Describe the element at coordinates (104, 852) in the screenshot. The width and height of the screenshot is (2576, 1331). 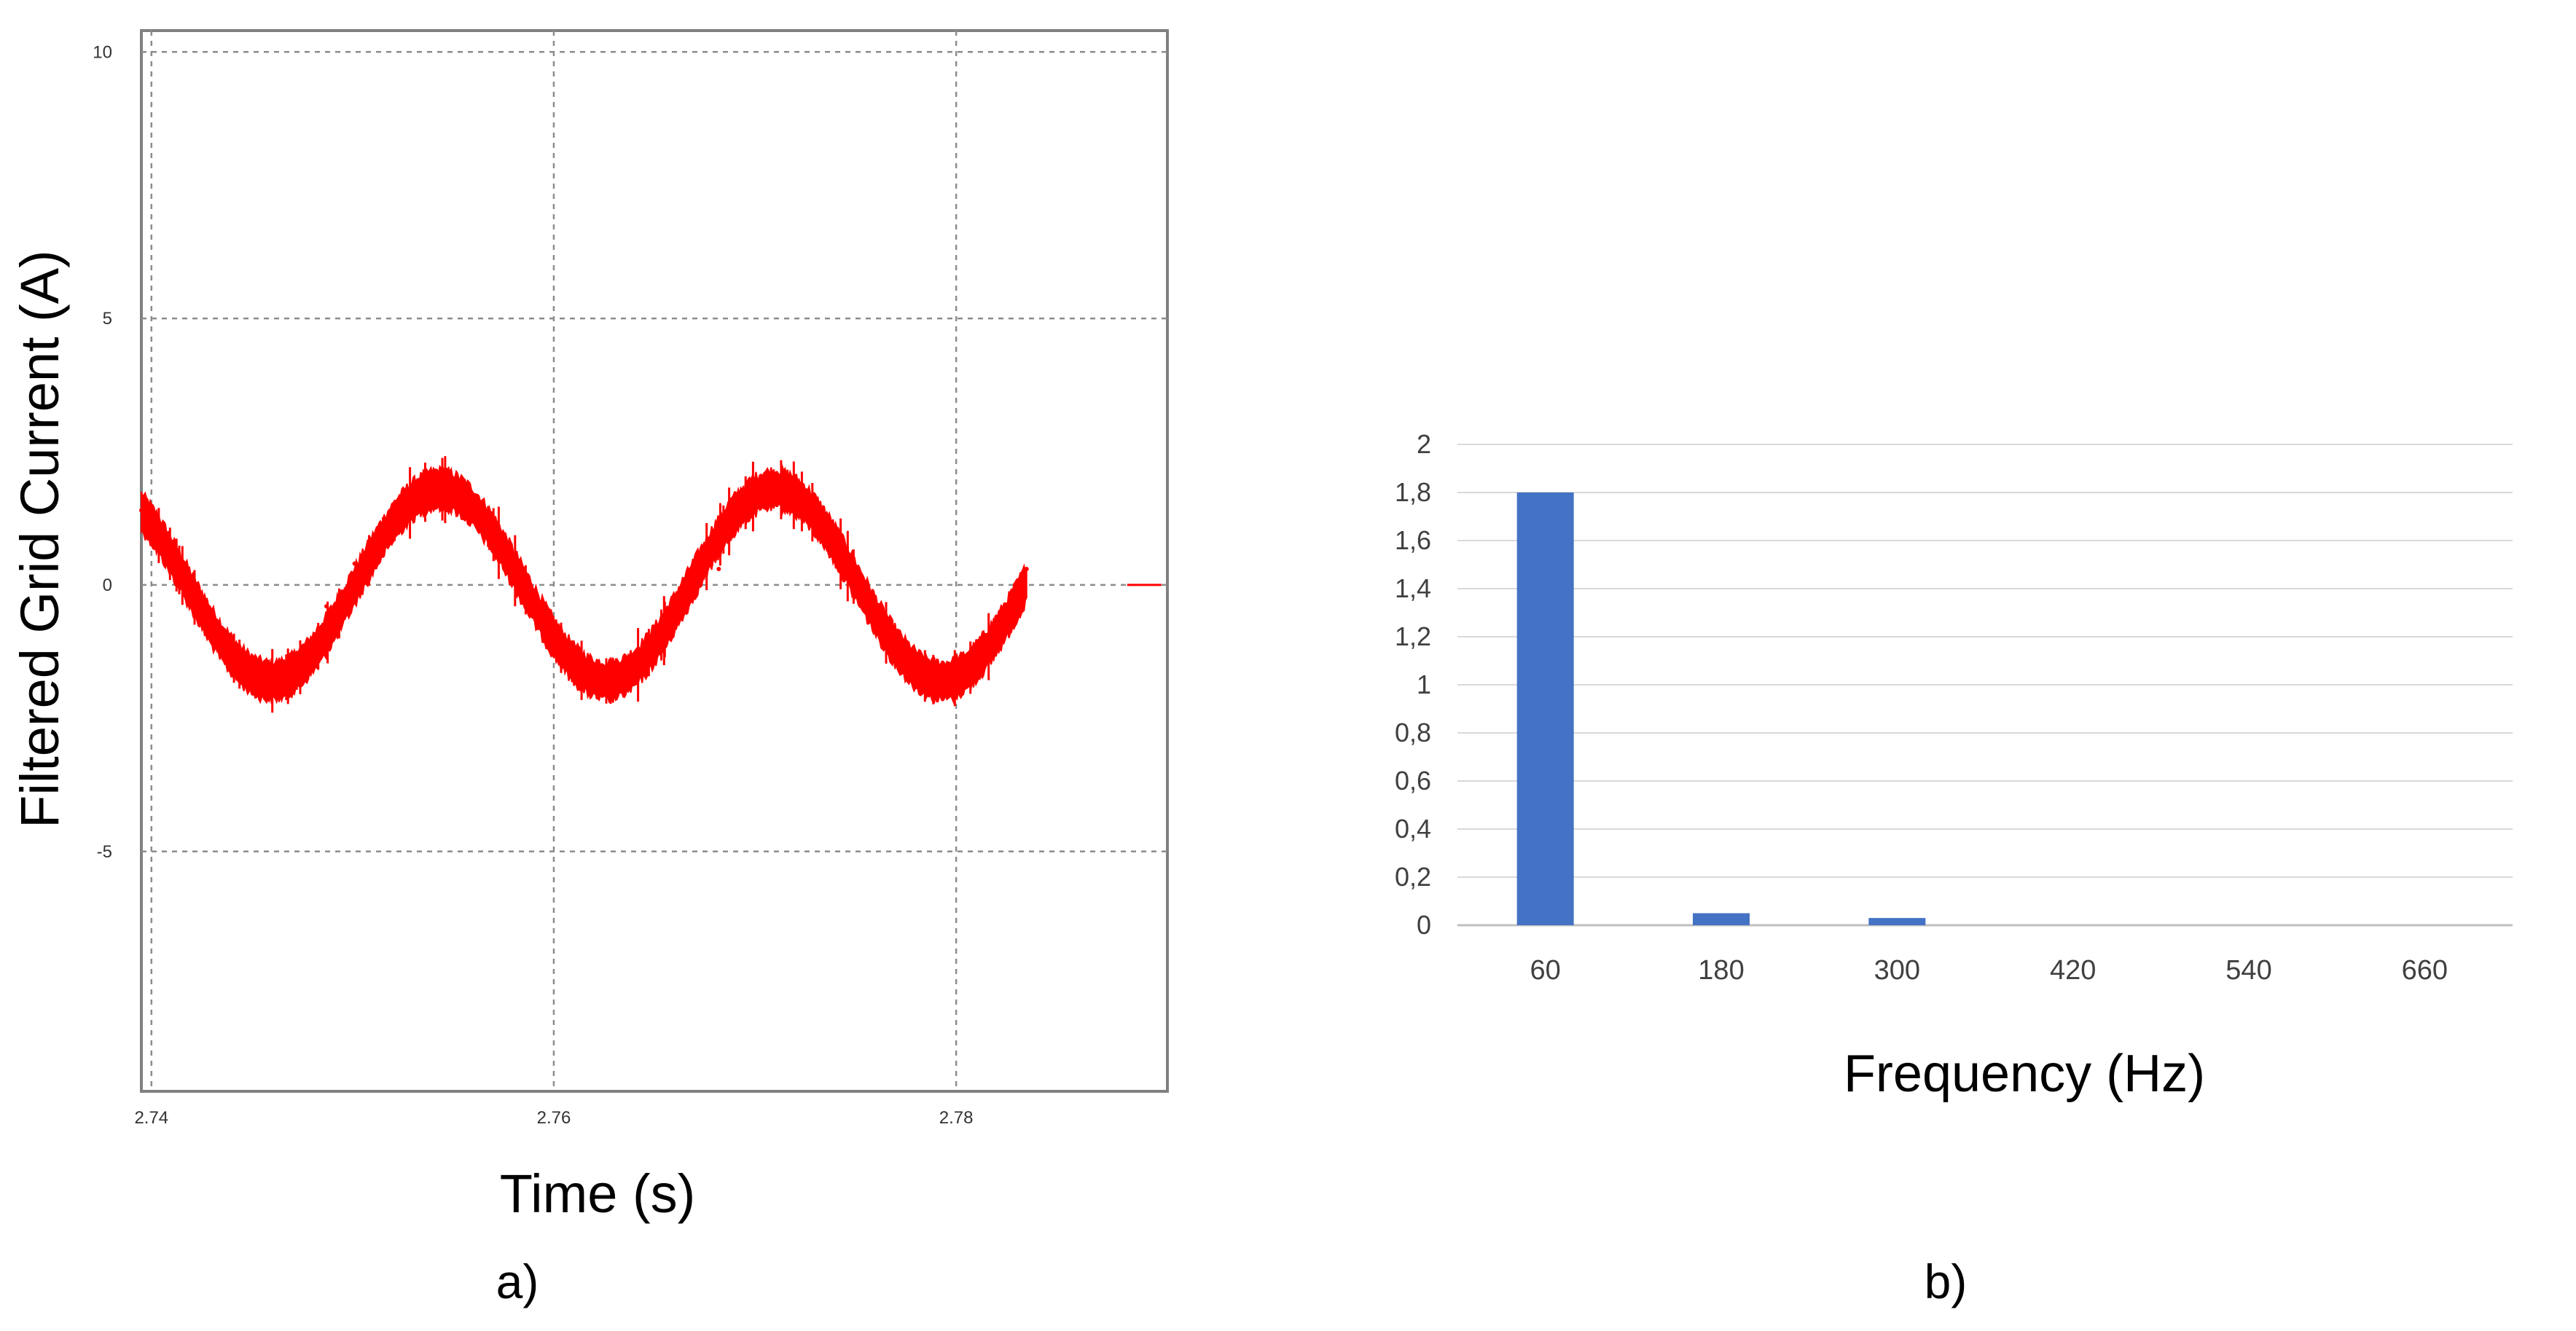
I see `y-tick-label-a: -5` at that location.